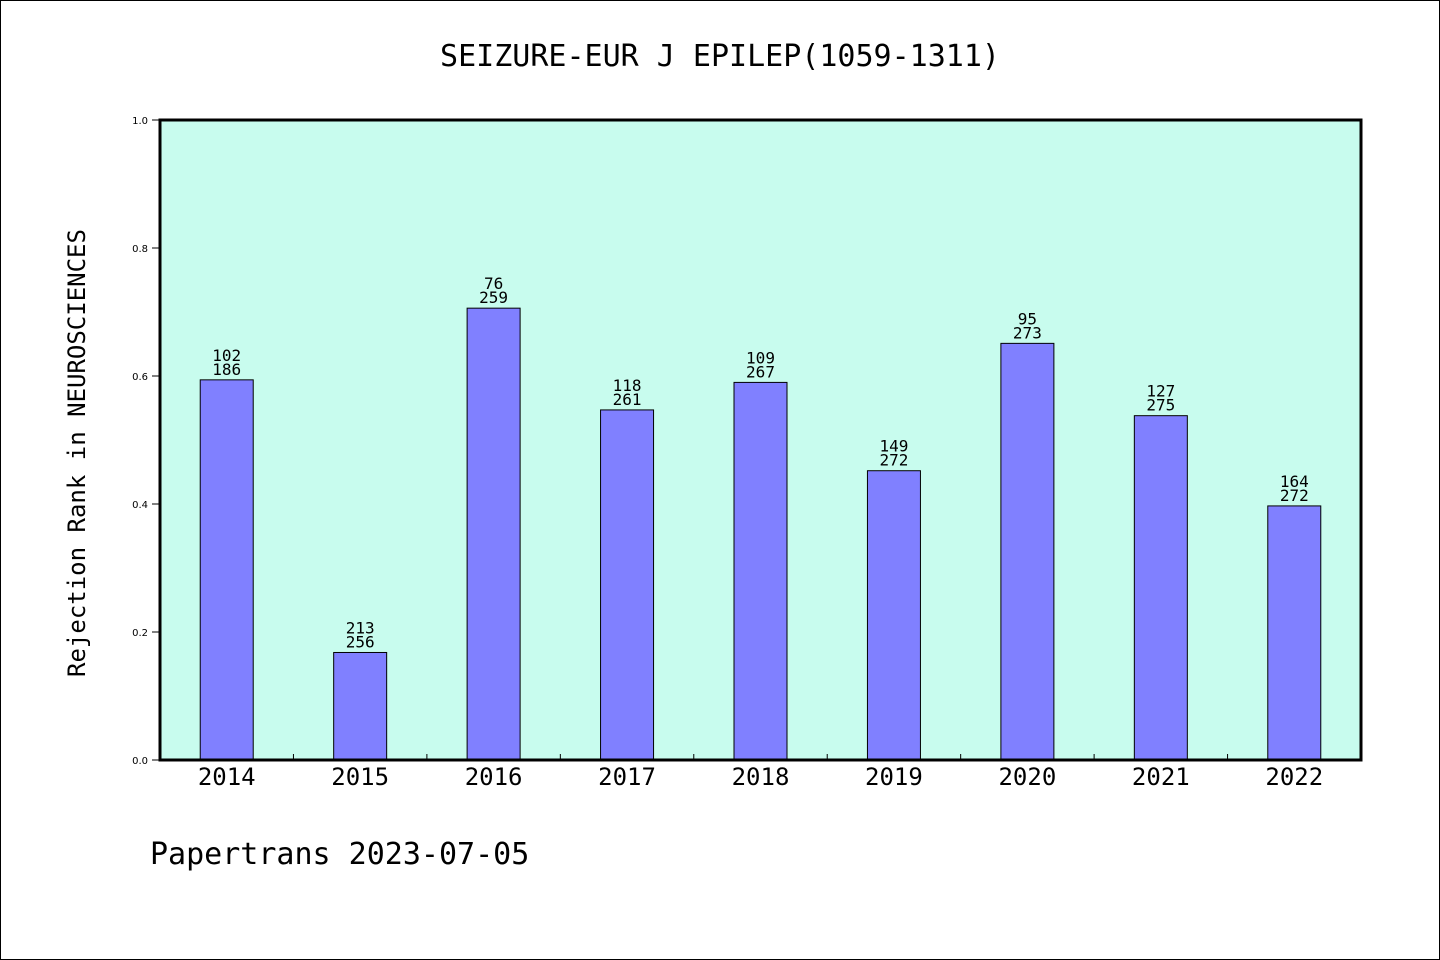  I want to click on x-tick-label-2022: 2022, so click(1294, 777).